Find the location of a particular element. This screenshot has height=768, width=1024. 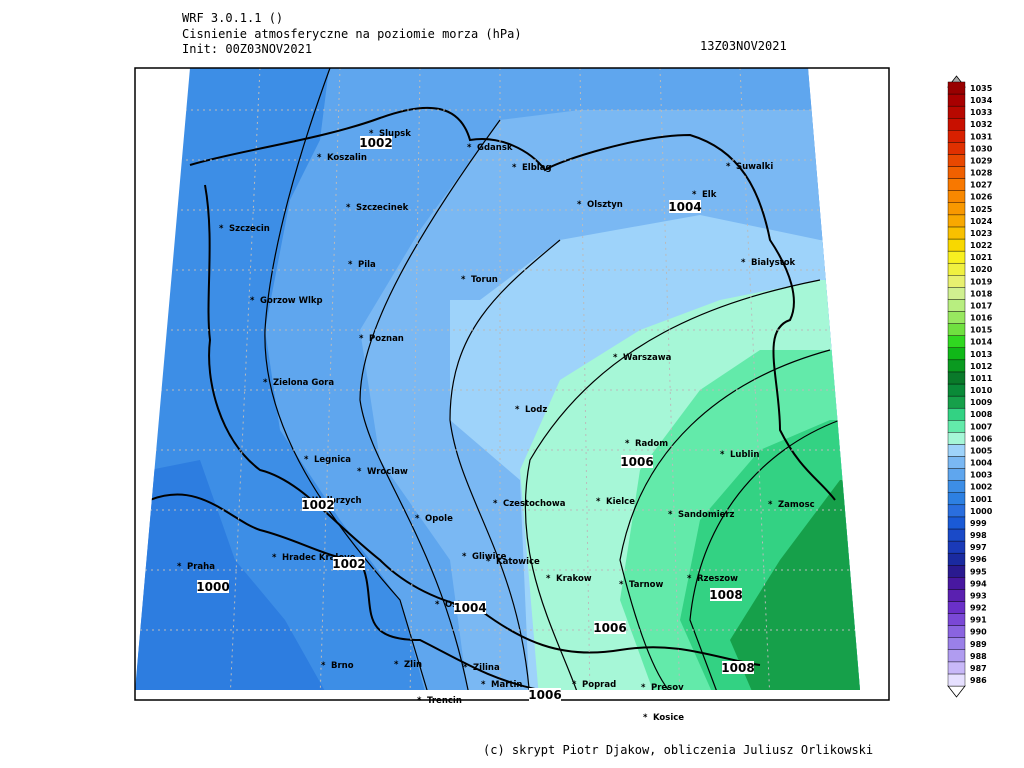

model-name: WRF 3.0.1.1 () is located at coordinates (232, 18).